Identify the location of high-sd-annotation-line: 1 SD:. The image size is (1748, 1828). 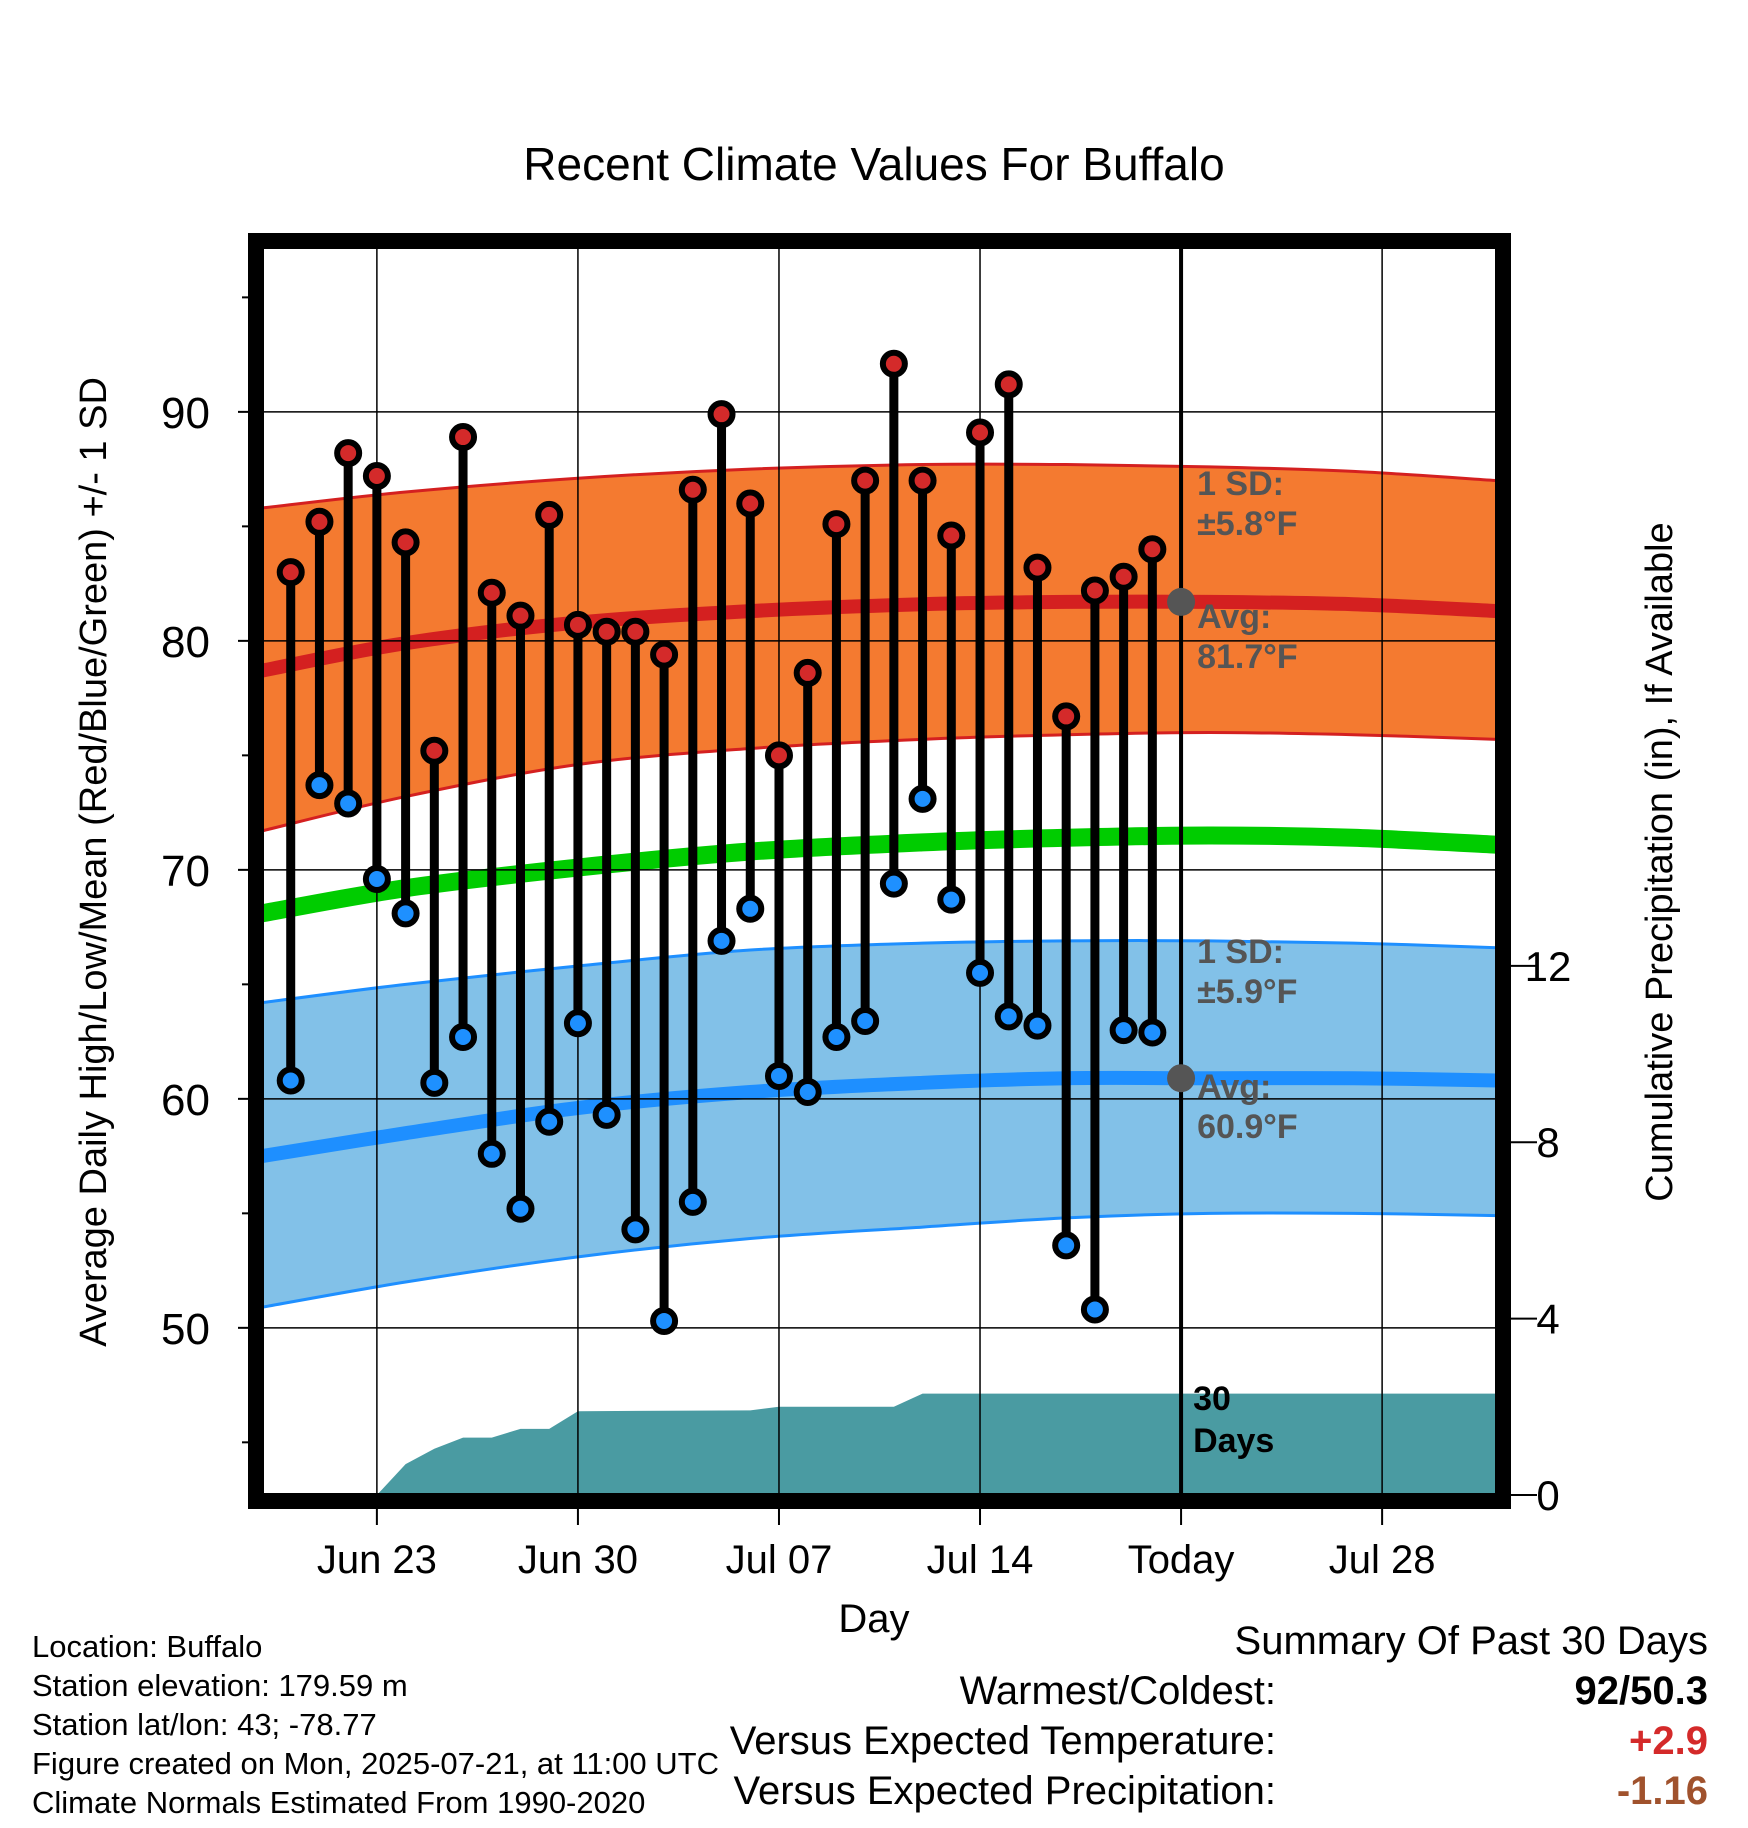
(1240, 484).